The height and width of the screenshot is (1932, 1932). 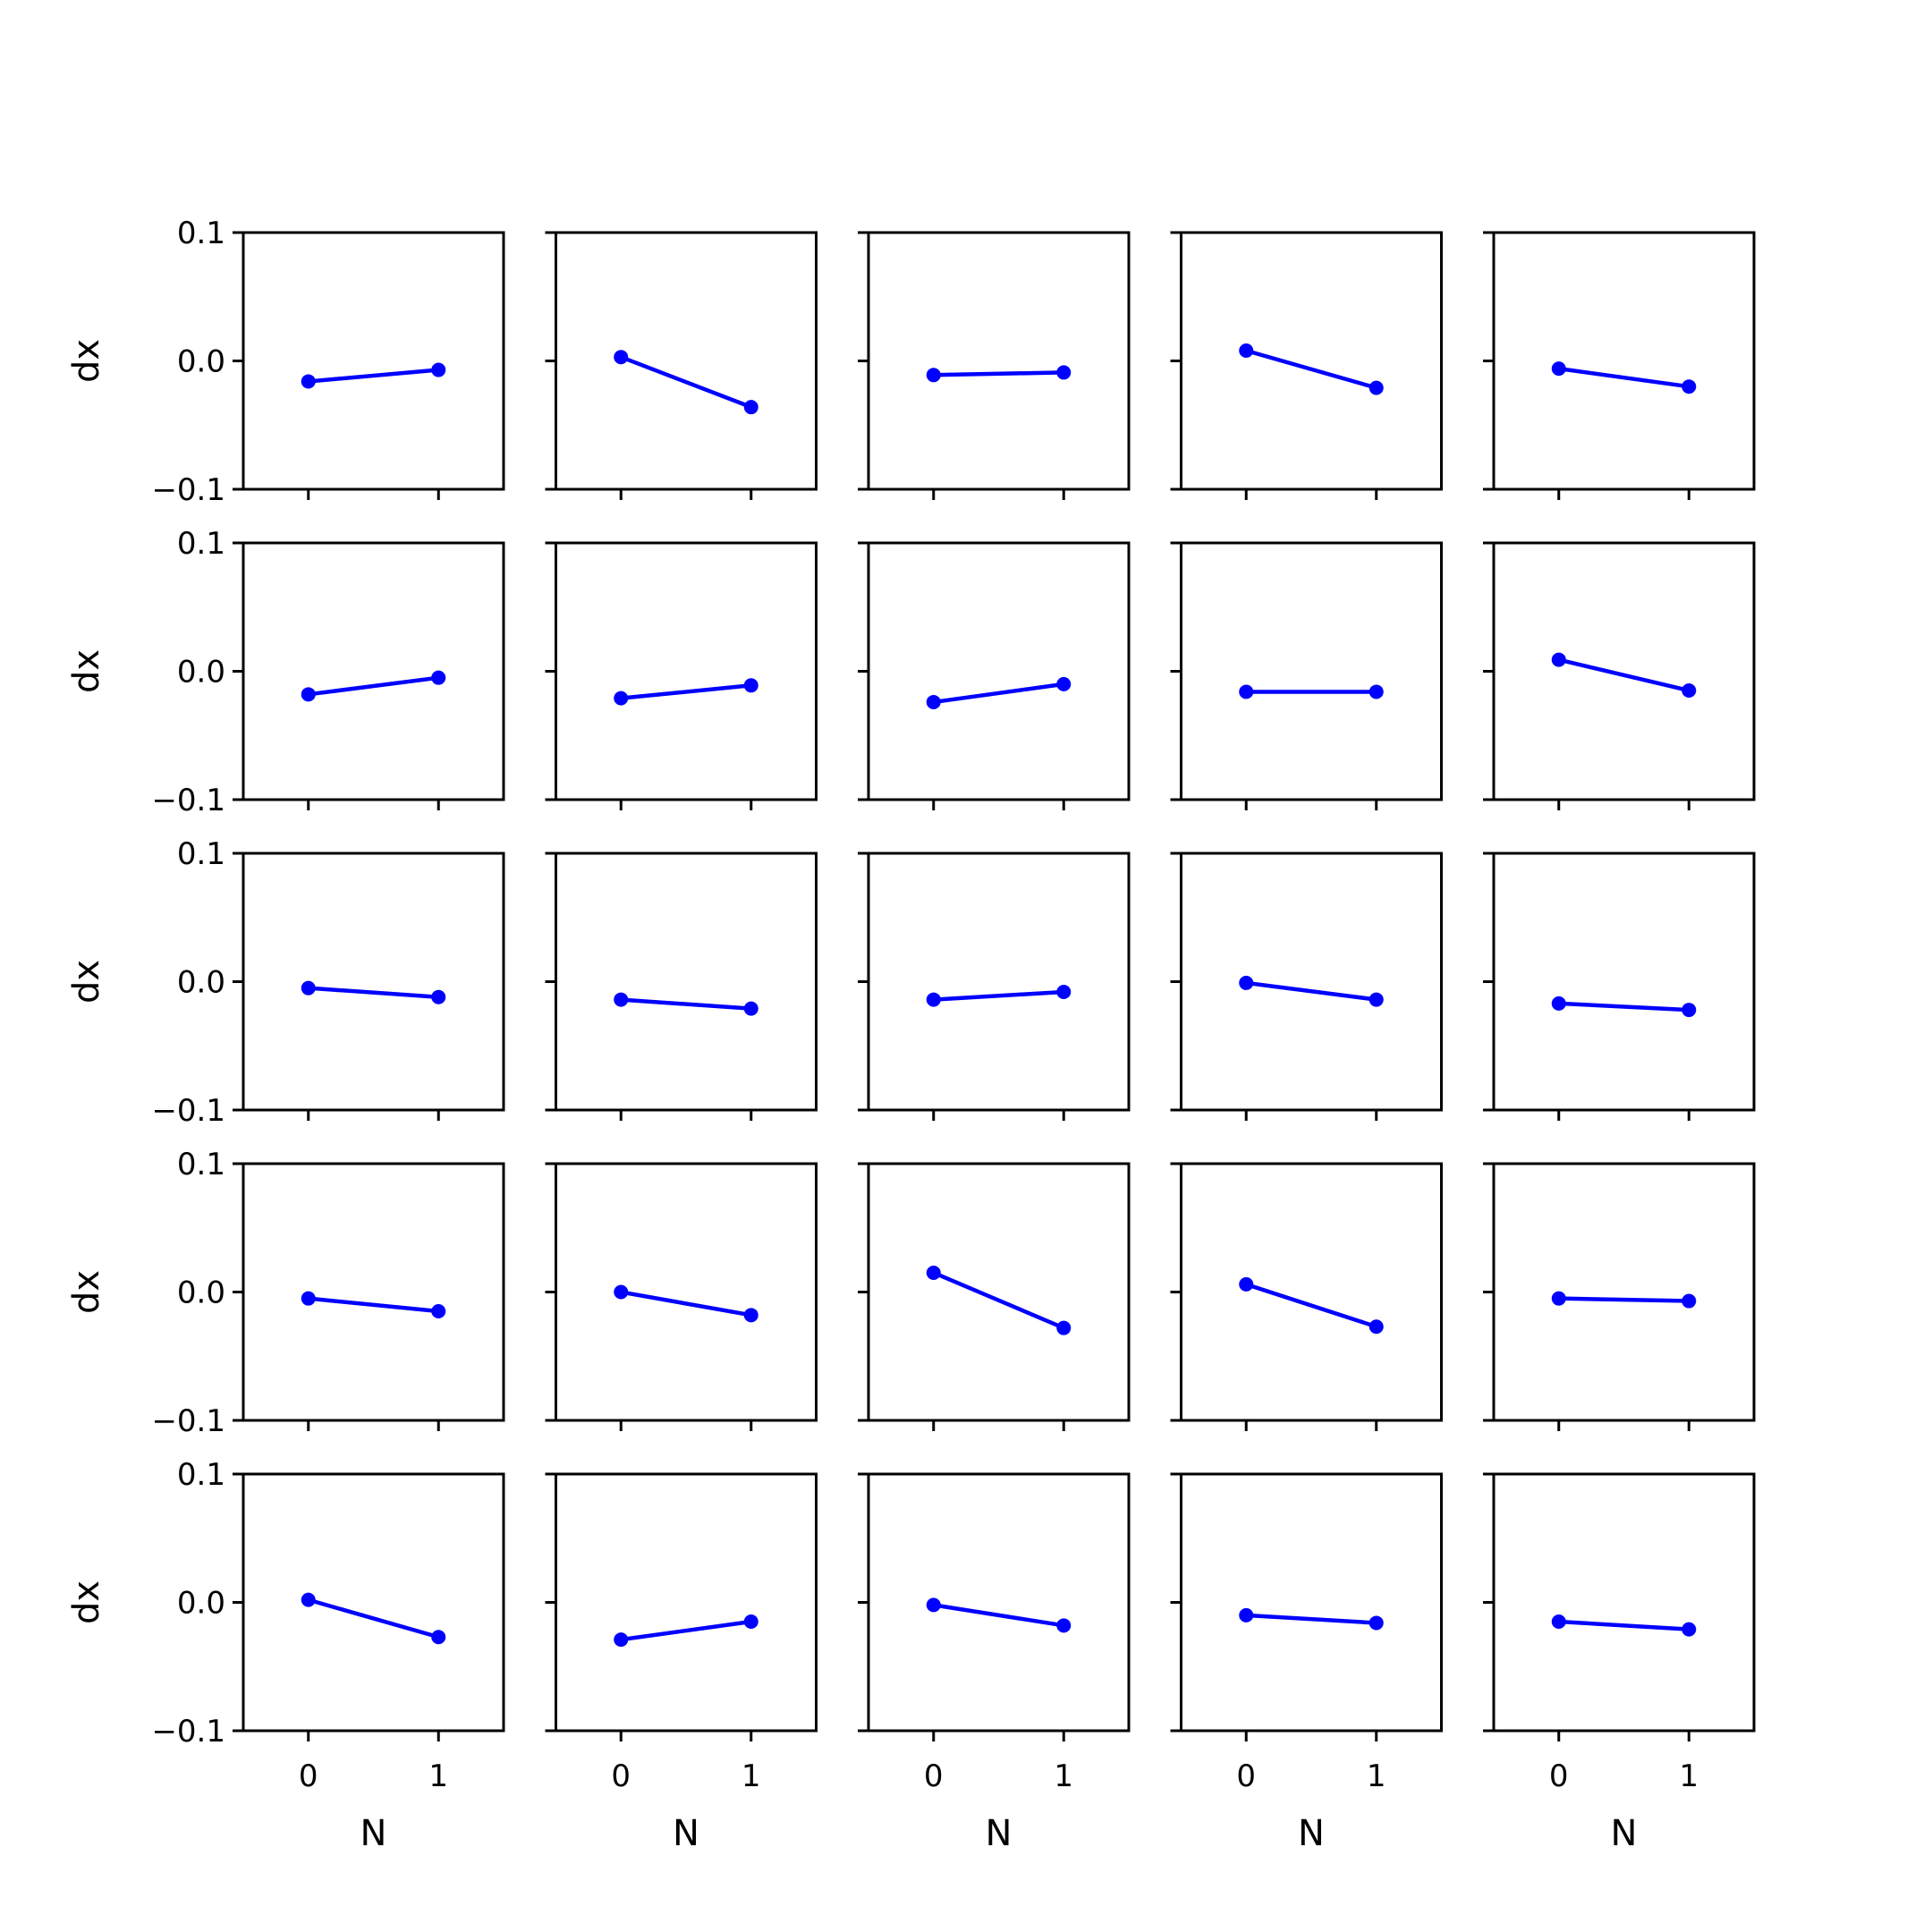 What do you see at coordinates (994, 365) in the screenshot?
I see `subplot-r1-c3` at bounding box center [994, 365].